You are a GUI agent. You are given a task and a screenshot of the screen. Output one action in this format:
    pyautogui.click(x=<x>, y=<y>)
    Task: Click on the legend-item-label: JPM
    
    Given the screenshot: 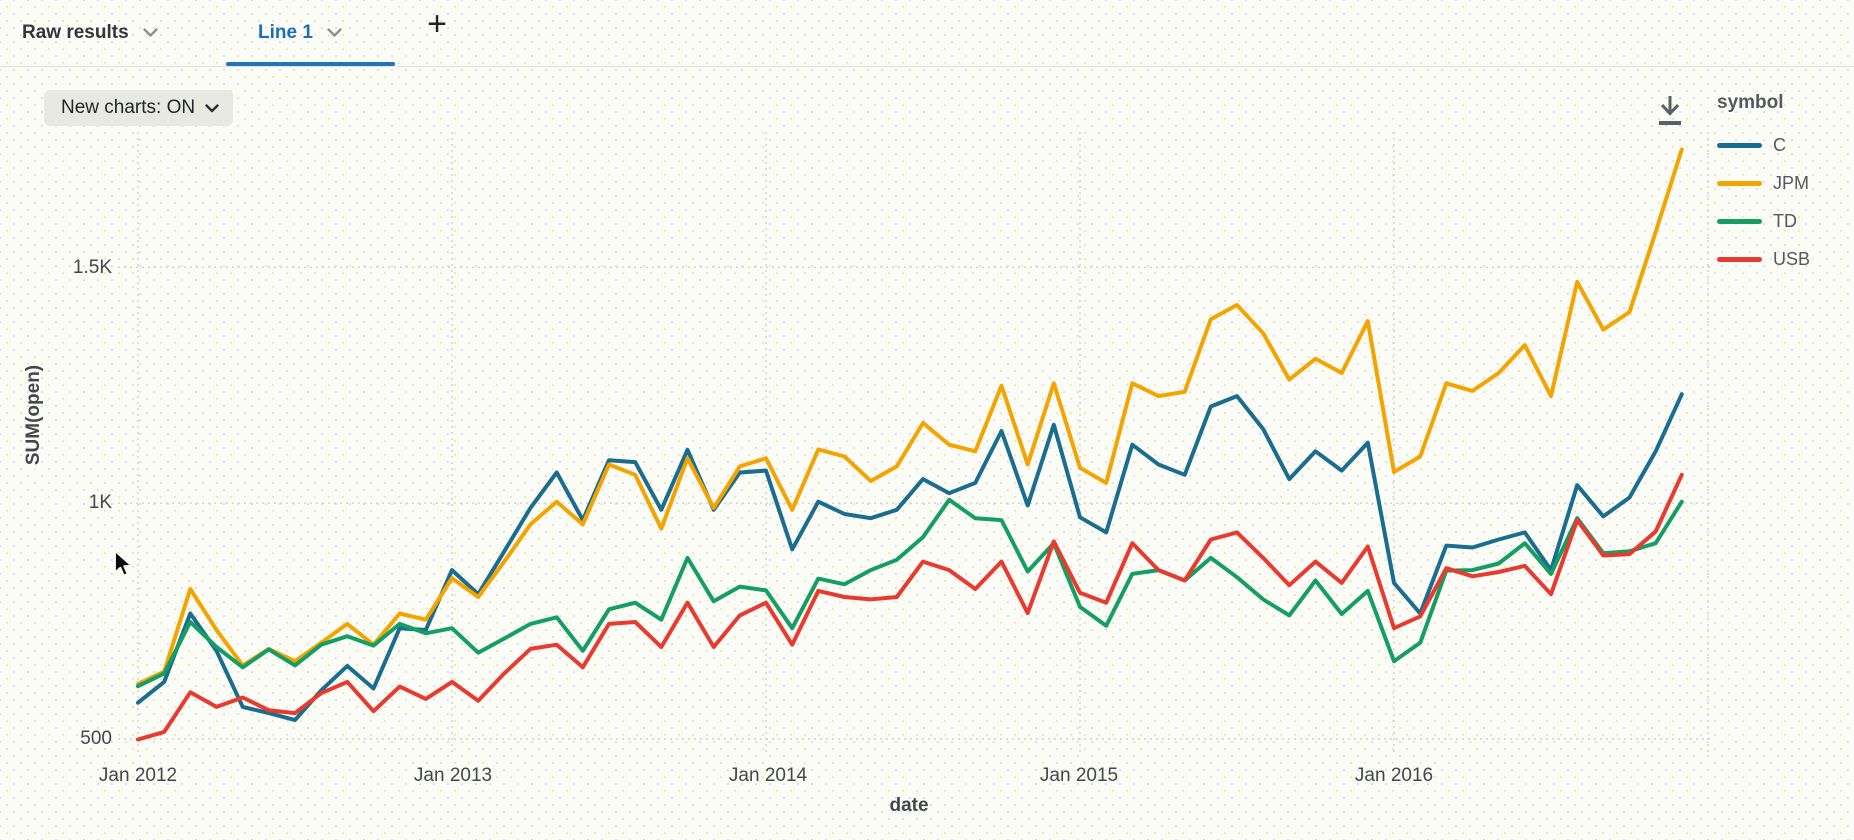 What is the action you would take?
    pyautogui.click(x=1791, y=183)
    